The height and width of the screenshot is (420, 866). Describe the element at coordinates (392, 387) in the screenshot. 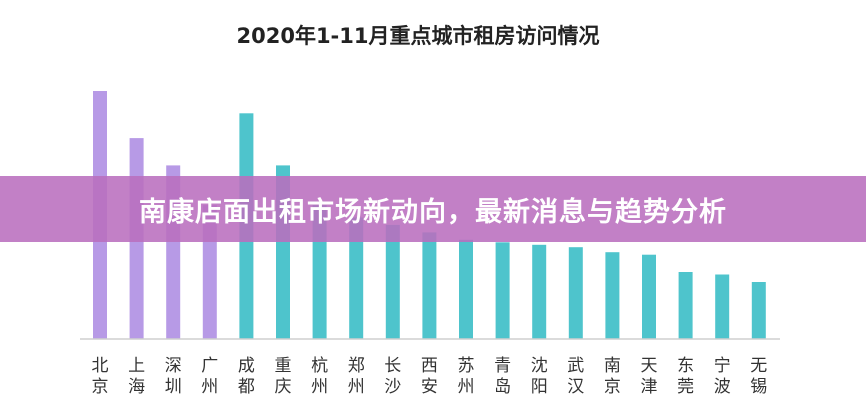

I see `x-tick-label: 沙` at that location.